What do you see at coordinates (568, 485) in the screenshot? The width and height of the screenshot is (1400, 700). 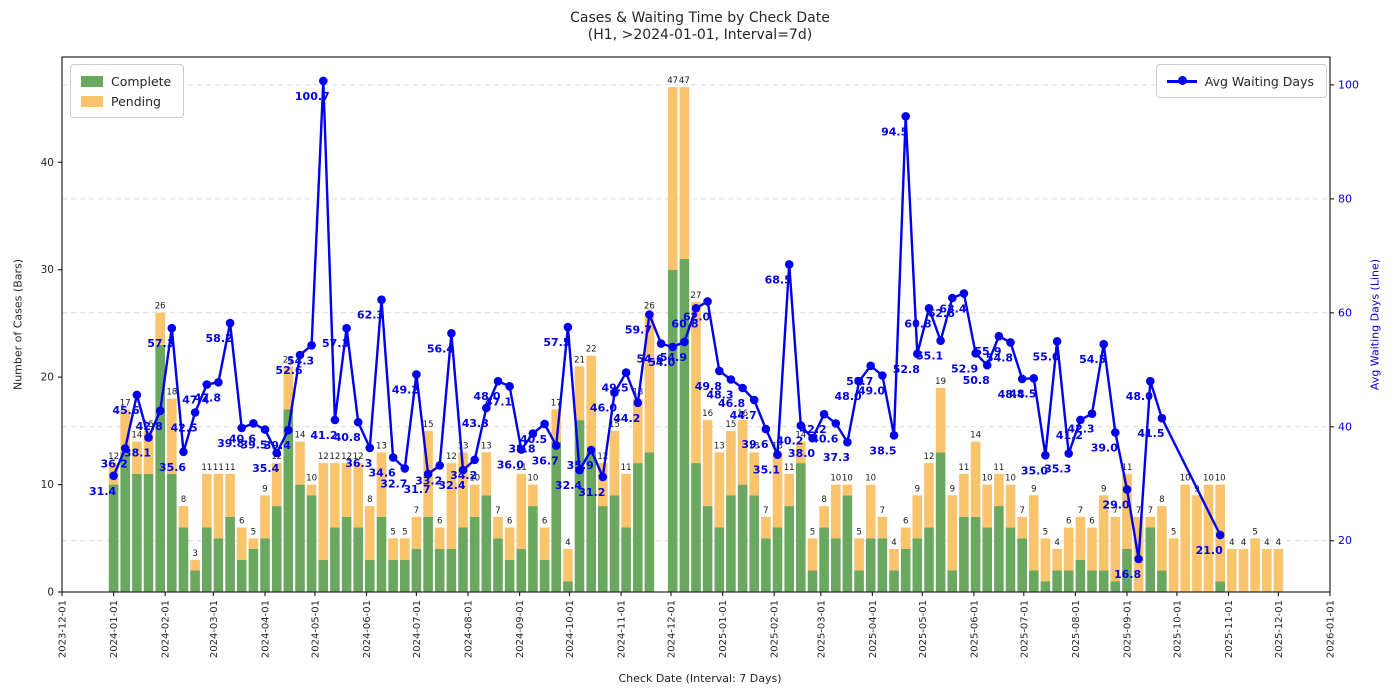 I see `line-value-label: 32.4` at bounding box center [568, 485].